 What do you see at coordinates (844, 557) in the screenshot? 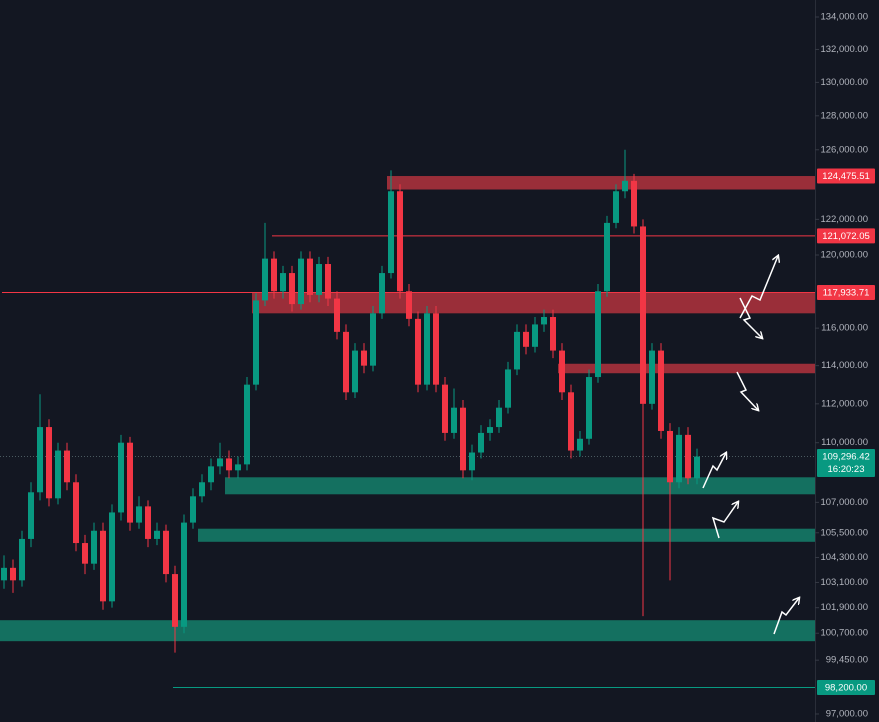
I see `y-tick-label: 104,300.00` at bounding box center [844, 557].